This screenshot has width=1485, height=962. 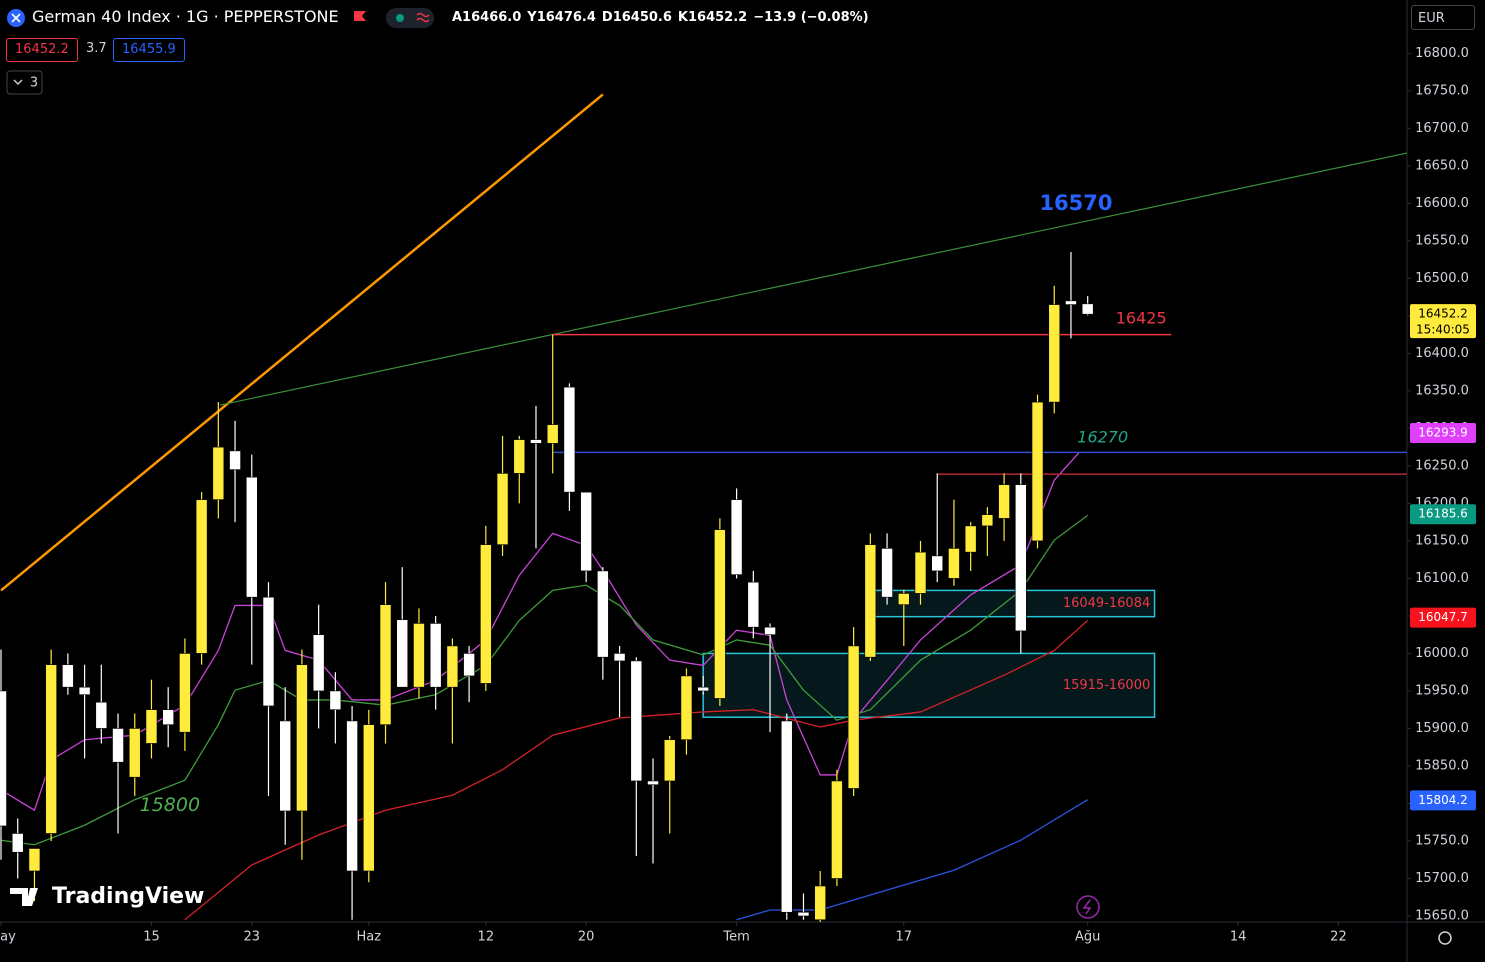 What do you see at coordinates (1442, 465) in the screenshot?
I see `y-tick-label: 16250.0` at bounding box center [1442, 465].